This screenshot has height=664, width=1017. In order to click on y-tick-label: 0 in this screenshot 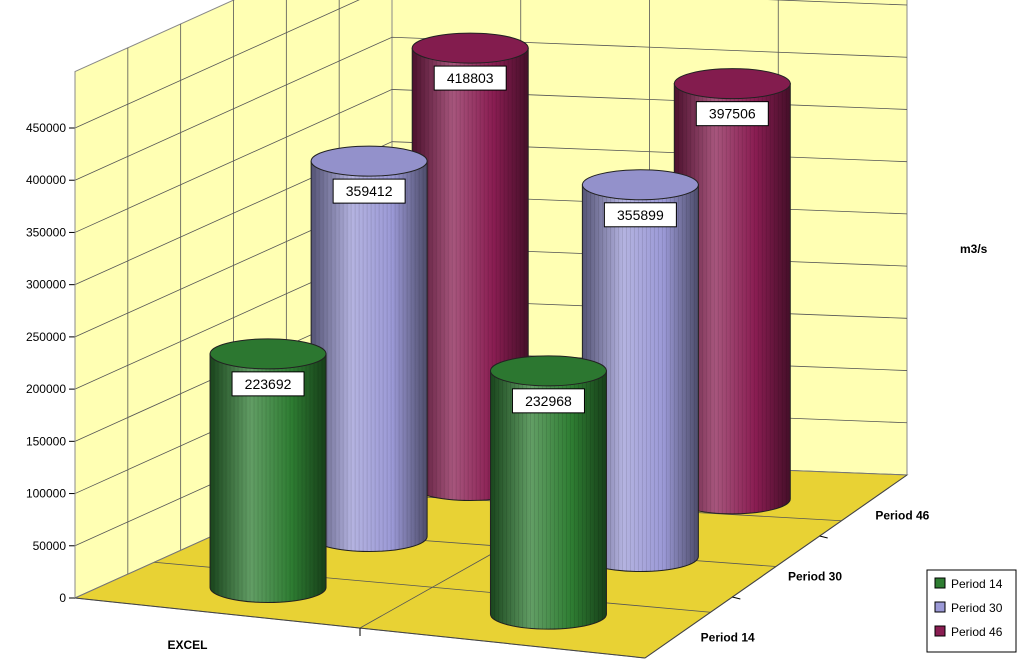, I will do `click(62, 598)`.